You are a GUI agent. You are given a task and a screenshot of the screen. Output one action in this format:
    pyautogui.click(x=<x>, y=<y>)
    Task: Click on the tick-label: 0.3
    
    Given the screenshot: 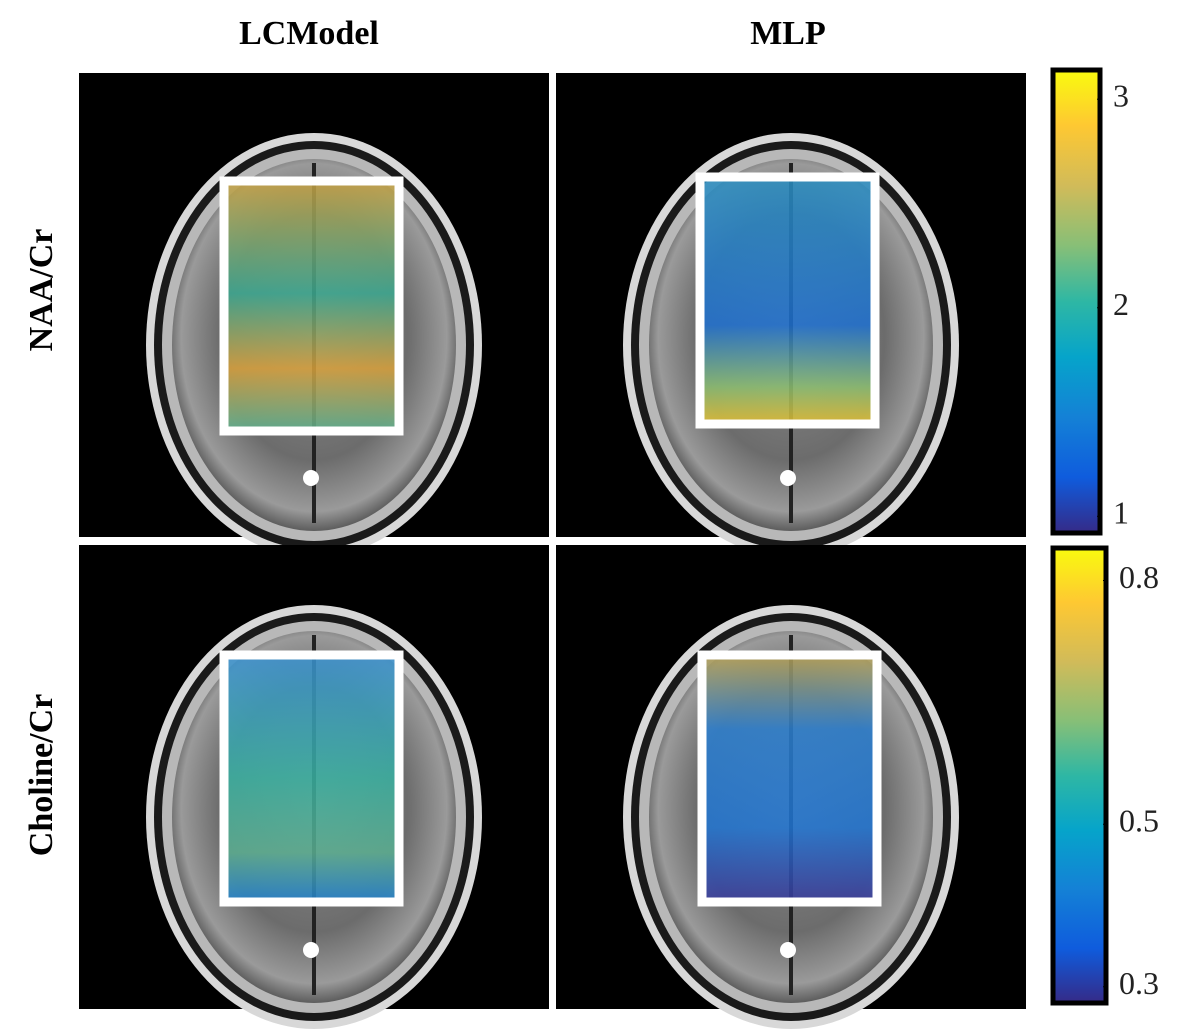 What is the action you would take?
    pyautogui.click(x=1139, y=983)
    